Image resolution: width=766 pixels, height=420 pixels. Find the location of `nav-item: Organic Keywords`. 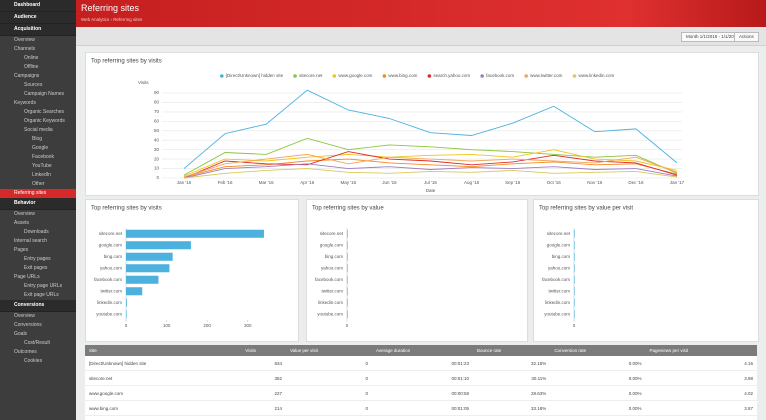

nav-item: Organic Keywords is located at coordinates (44, 121).